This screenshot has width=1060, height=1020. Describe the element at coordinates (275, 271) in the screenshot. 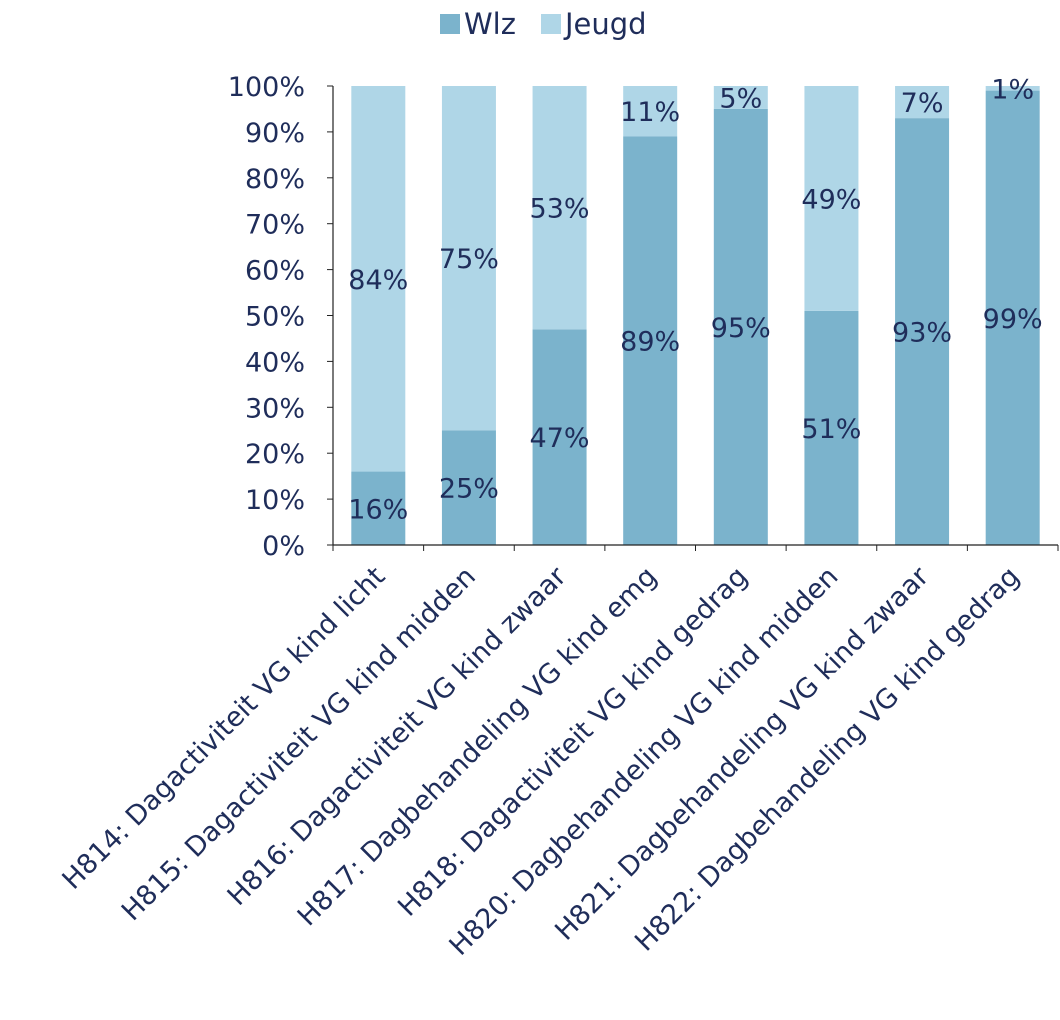

I see `y-tick-label: 60%` at that location.